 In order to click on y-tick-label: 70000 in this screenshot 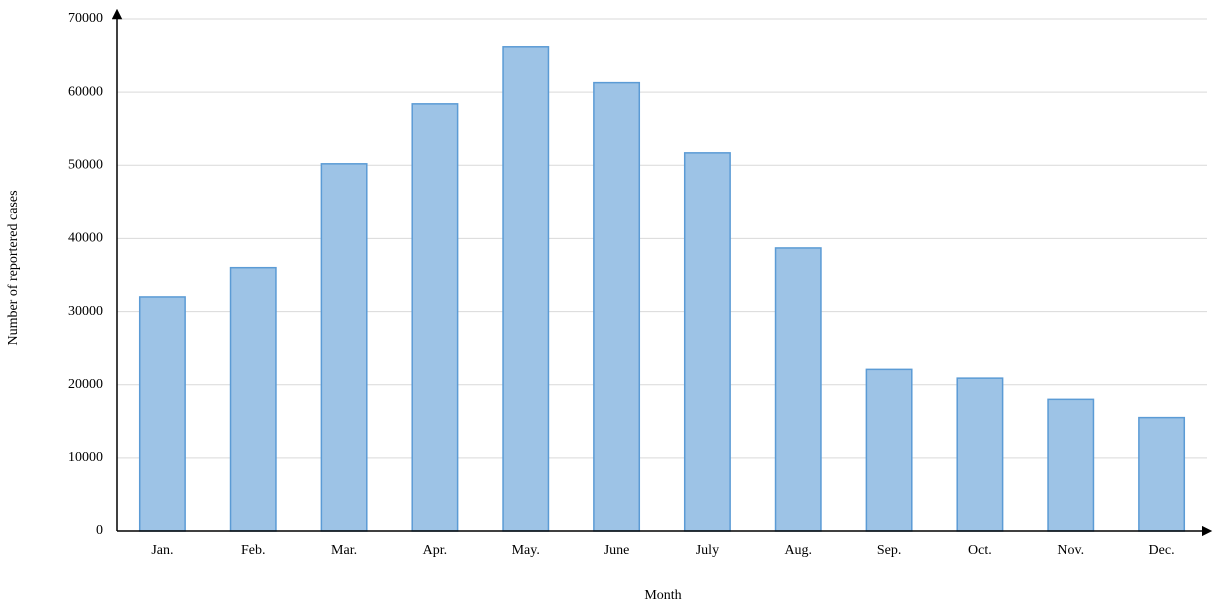, I will do `click(85, 18)`.